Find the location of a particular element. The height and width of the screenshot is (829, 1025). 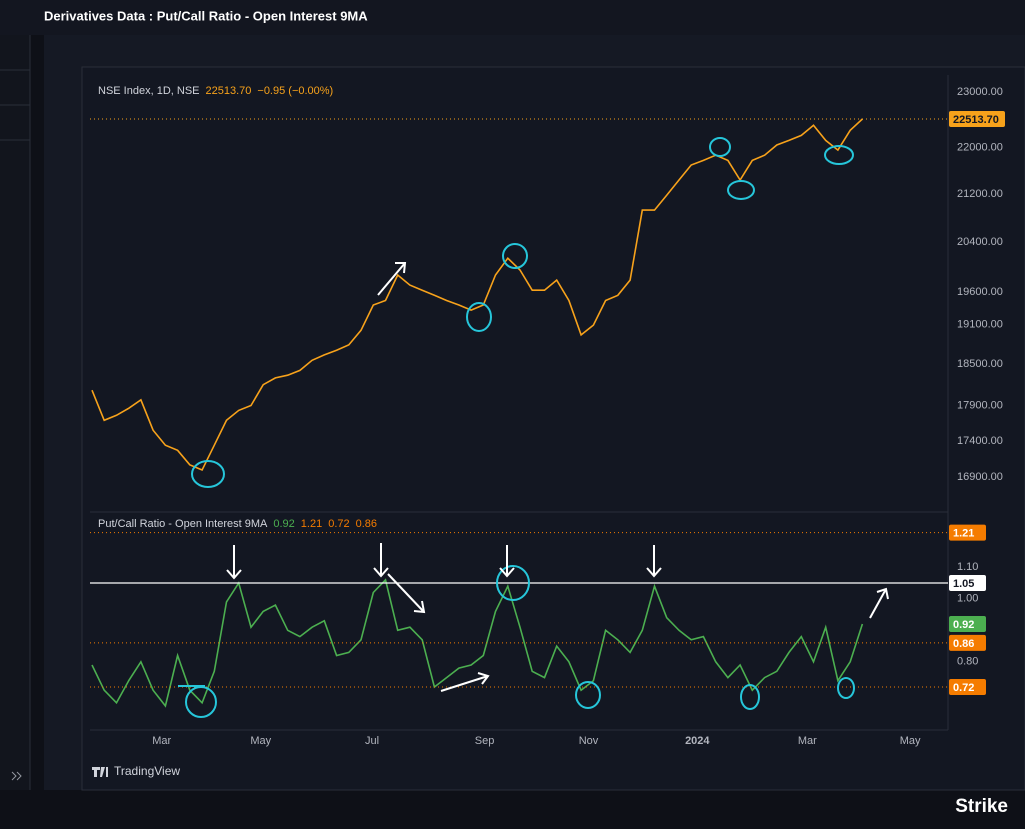

y-tick-label: 22000.00 is located at coordinates (980, 148).